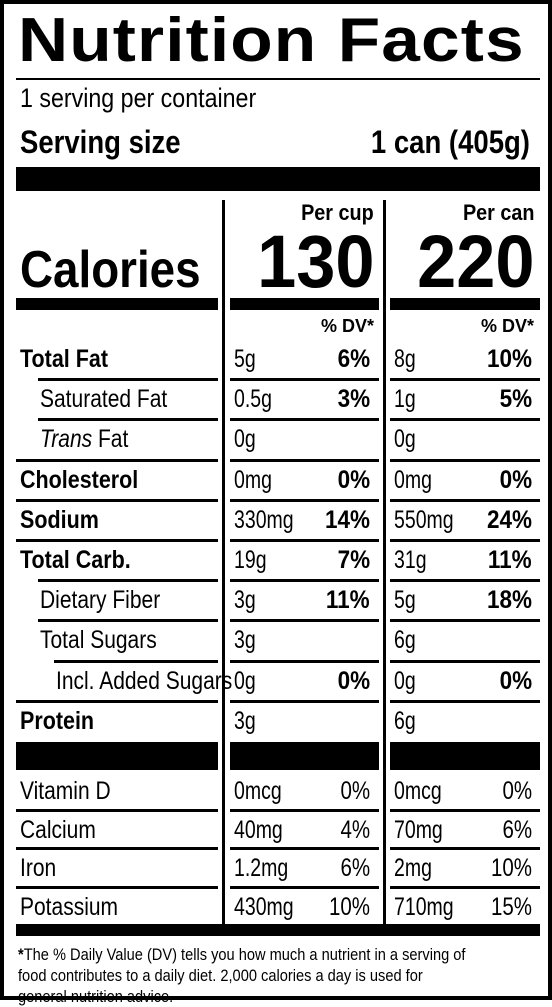  Describe the element at coordinates (348, 600) in the screenshot. I see `cup-daily-value: 11%` at that location.